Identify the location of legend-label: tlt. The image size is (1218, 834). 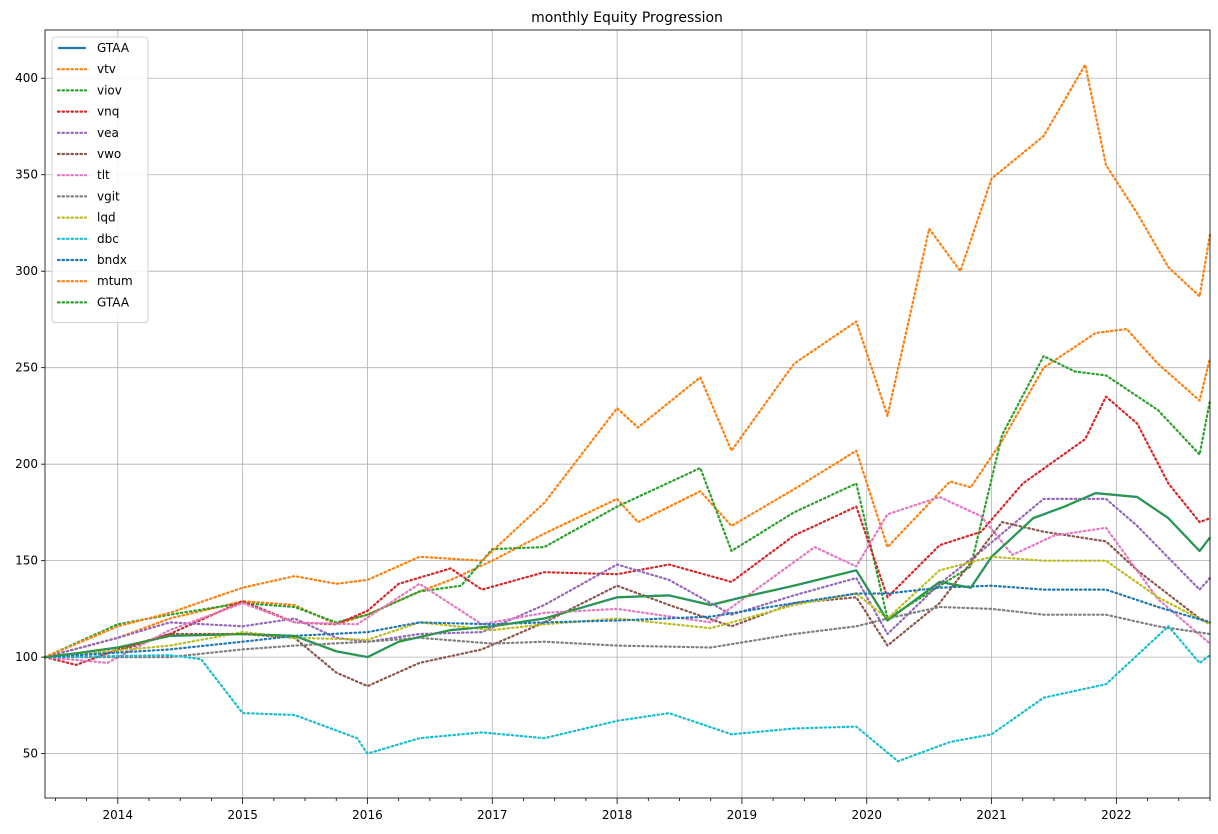
(103, 175).